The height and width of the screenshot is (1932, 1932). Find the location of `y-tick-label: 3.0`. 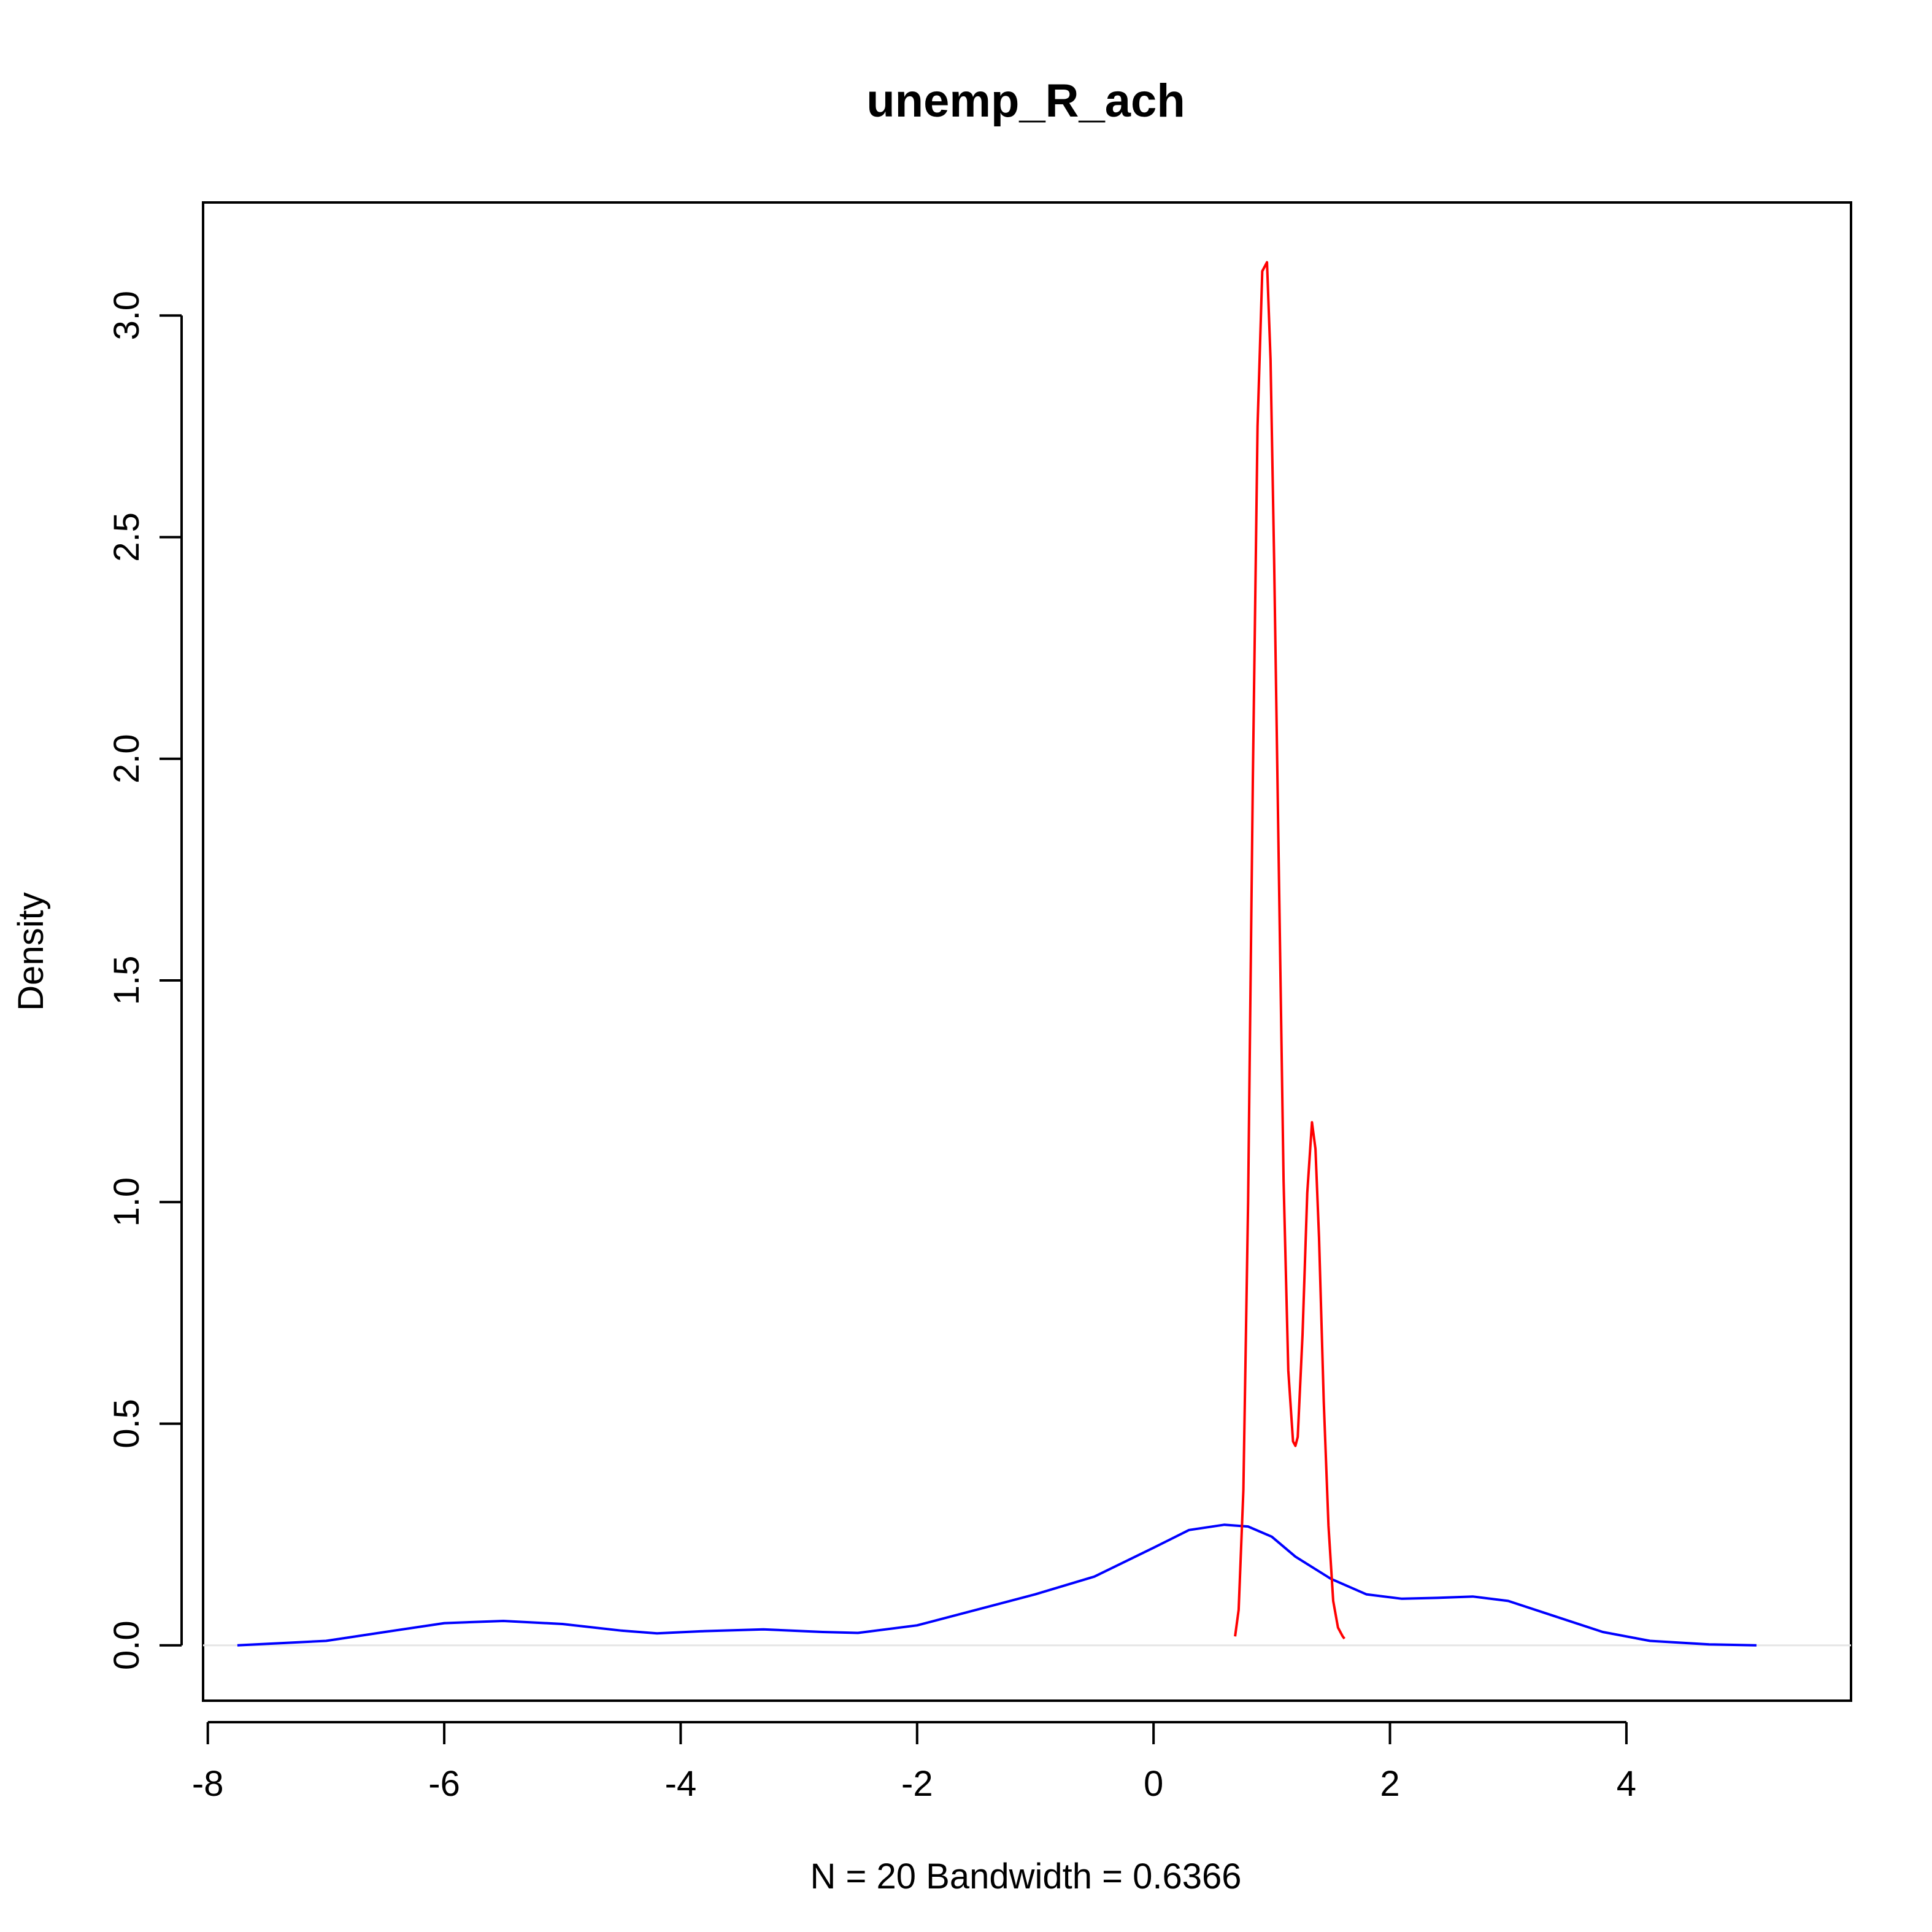

y-tick-label: 3.0 is located at coordinates (127, 316).